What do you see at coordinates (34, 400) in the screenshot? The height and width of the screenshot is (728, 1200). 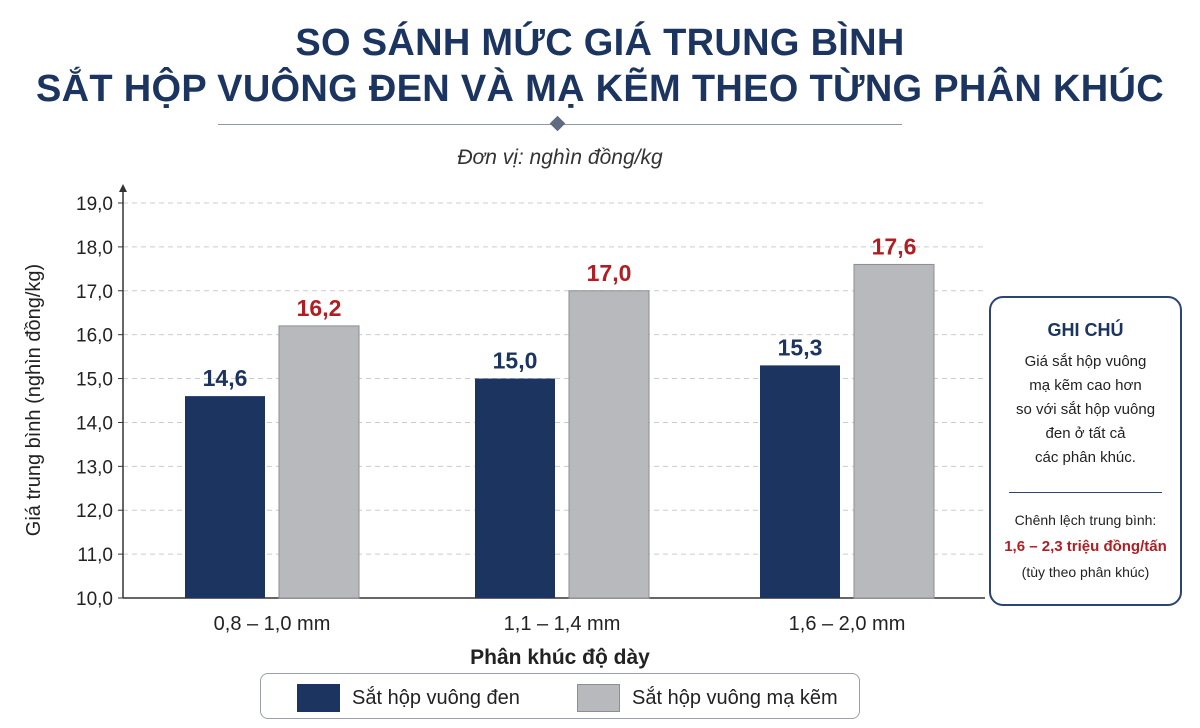 I see `y-axis-title: Giá trung bình (nghìn đồng/kg)` at bounding box center [34, 400].